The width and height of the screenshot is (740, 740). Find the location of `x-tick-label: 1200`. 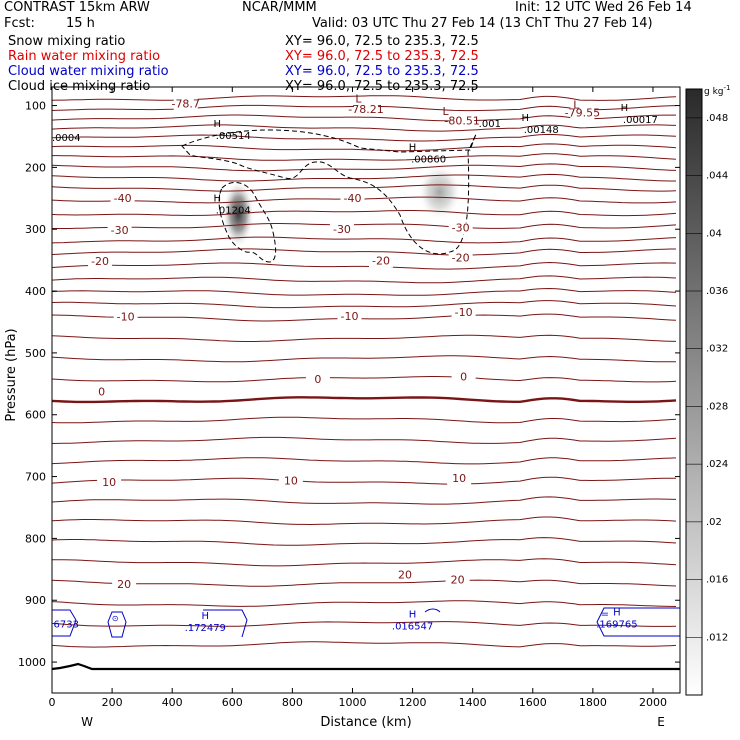

x-tick-label: 1200 is located at coordinates (413, 702).